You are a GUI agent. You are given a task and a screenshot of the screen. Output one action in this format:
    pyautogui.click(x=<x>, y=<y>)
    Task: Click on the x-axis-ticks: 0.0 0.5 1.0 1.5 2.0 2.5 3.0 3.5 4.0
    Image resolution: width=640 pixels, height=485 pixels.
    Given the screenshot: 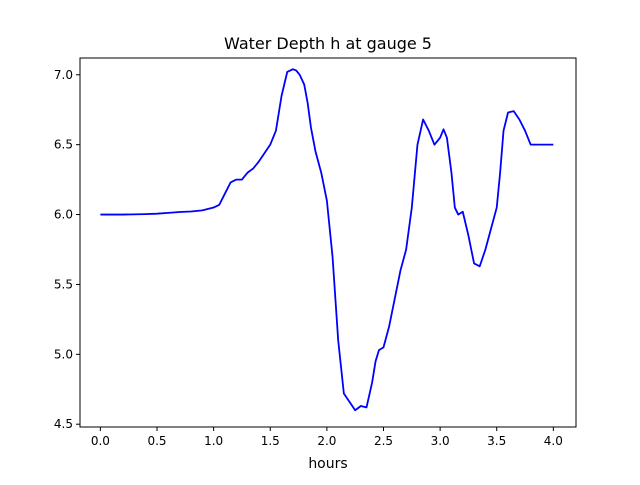 What is the action you would take?
    pyautogui.click(x=327, y=437)
    